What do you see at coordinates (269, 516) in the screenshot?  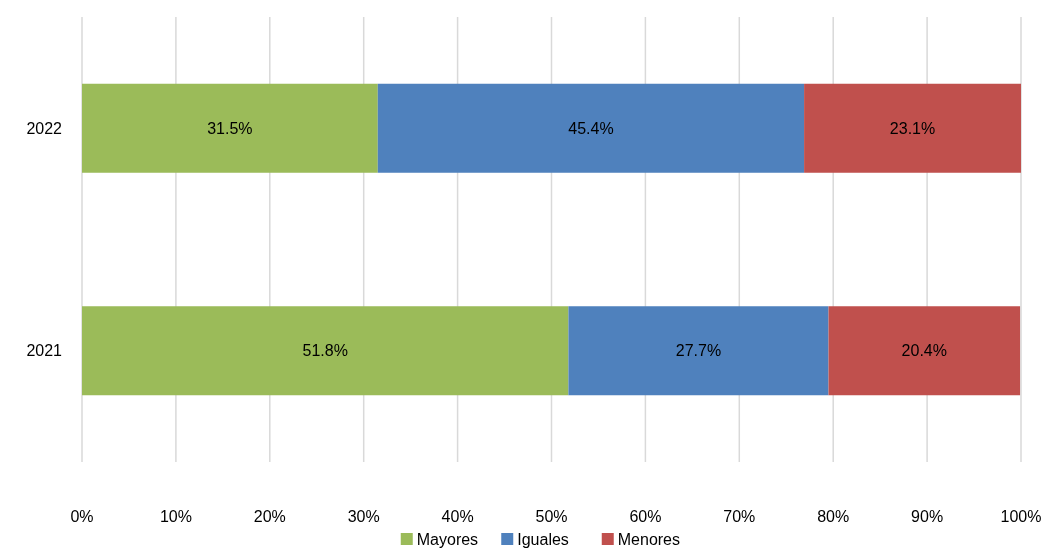 I see `x-tick-label: 20%` at bounding box center [269, 516].